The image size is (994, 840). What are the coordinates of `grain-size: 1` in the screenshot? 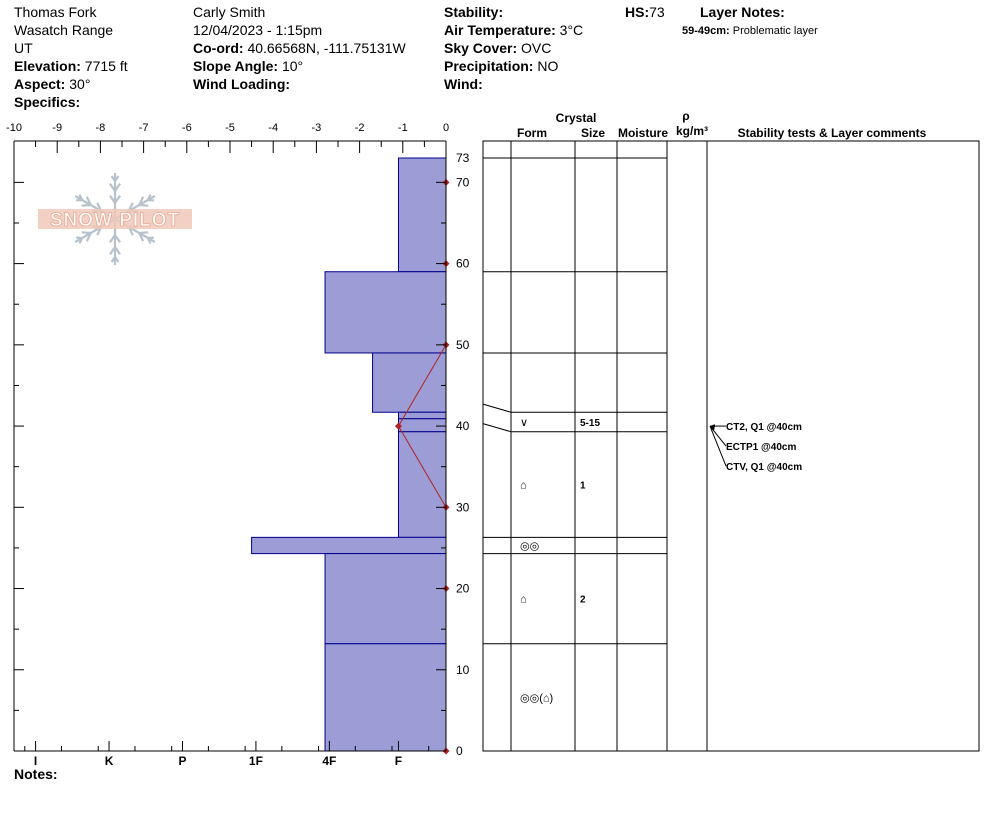 It's located at (583, 486).